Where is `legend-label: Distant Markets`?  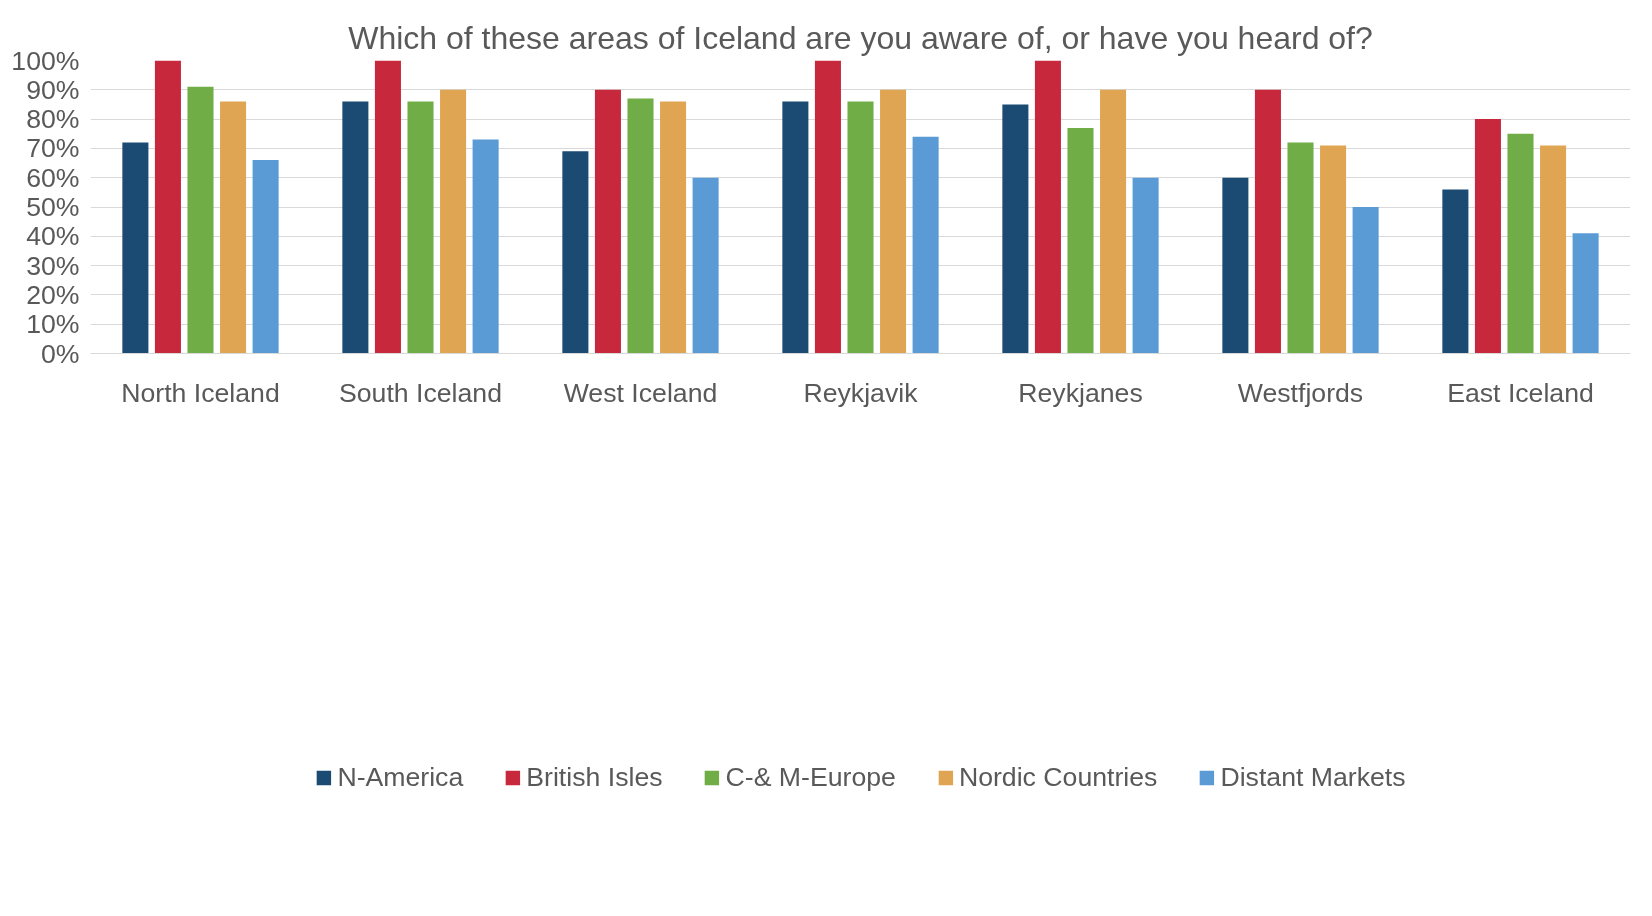
legend-label: Distant Markets is located at coordinates (1313, 777).